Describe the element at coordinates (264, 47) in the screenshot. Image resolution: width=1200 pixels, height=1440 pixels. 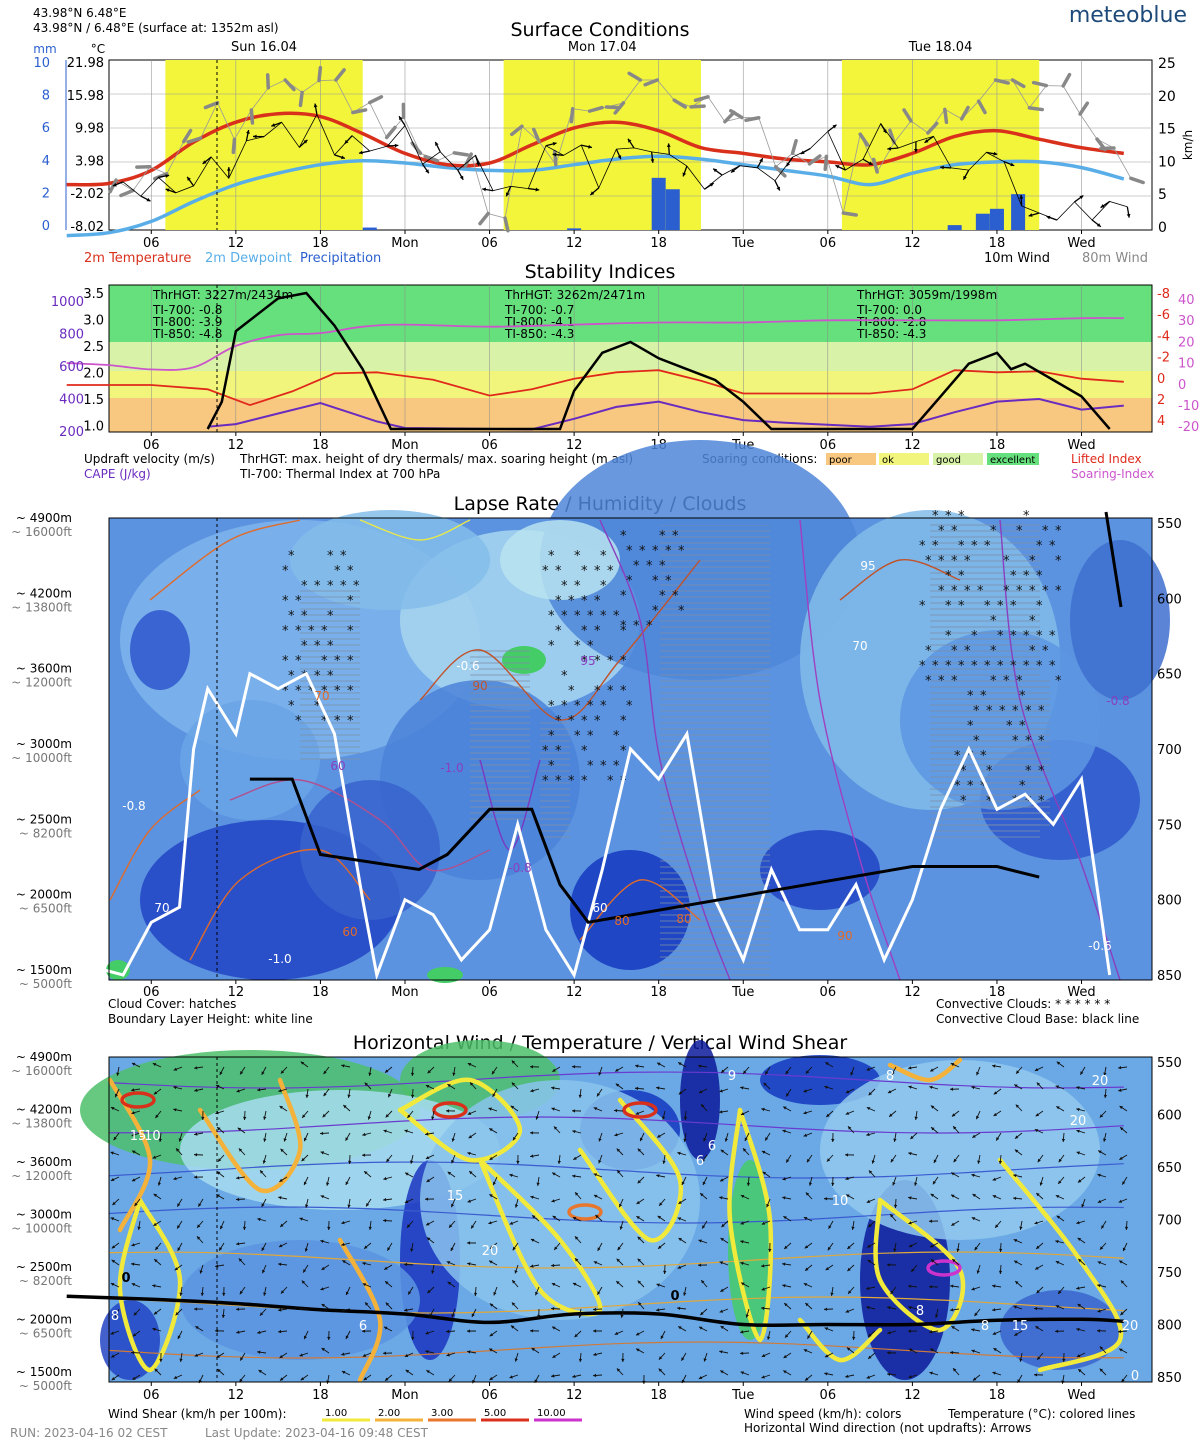
I see `day-label: Sun 16.04` at that location.